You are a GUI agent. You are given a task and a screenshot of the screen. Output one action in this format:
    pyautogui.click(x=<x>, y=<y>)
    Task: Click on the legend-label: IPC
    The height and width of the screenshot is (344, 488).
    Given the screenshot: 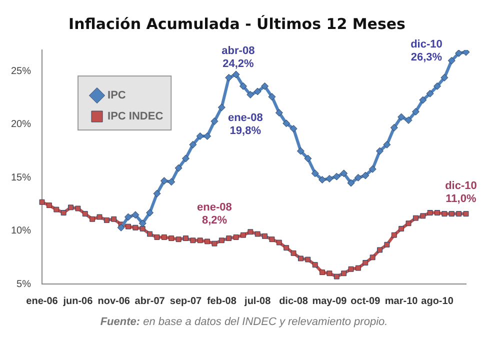 What is the action you would take?
    pyautogui.click(x=117, y=96)
    